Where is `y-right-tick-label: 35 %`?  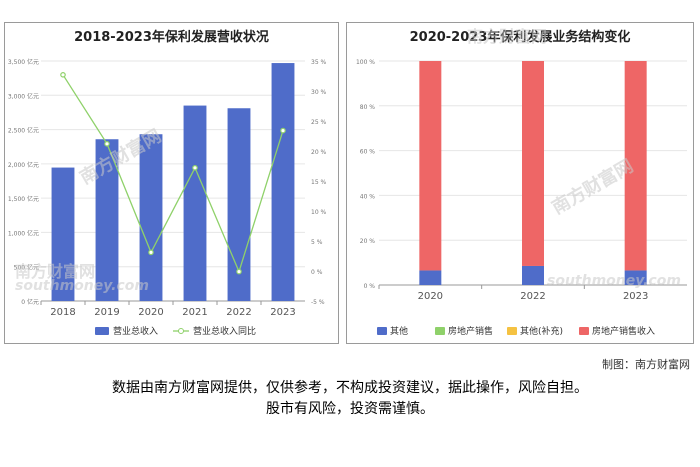
y-right-tick-label: 35 % is located at coordinates (319, 62).